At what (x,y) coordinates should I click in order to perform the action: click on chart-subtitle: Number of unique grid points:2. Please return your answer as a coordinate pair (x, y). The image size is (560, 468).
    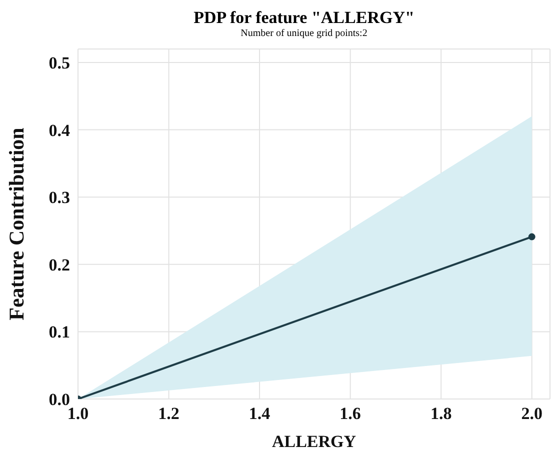
    Looking at the image, I should click on (304, 33).